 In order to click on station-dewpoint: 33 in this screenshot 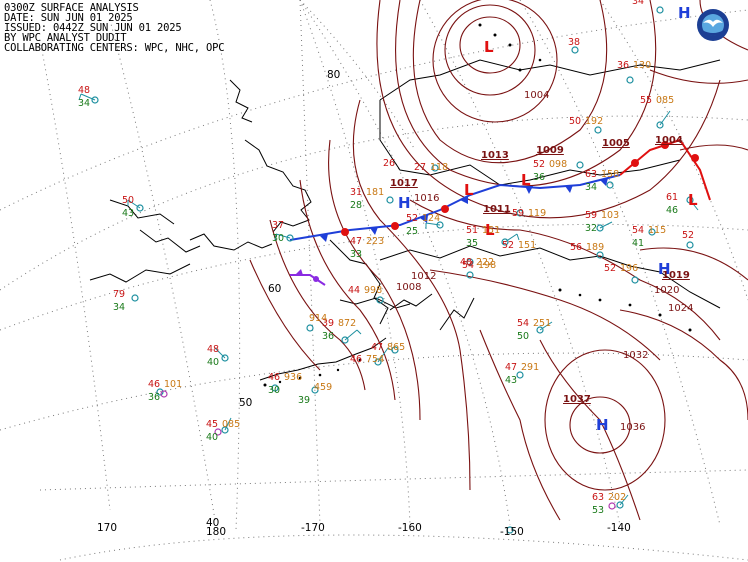, I will do `click(356, 254)`.